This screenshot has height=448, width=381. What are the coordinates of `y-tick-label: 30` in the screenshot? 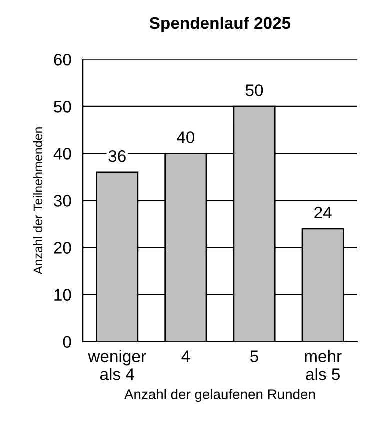 It's located at (63, 201).